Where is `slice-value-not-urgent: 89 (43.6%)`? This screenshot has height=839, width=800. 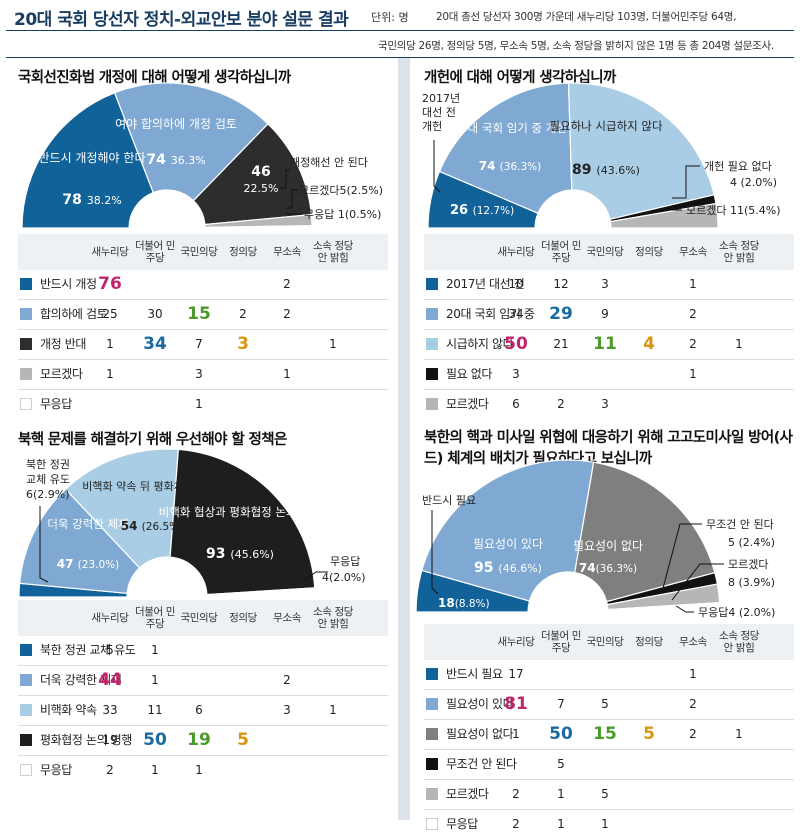
slice-value-not-urgent: 89 (43.6%) is located at coordinates (606, 170).